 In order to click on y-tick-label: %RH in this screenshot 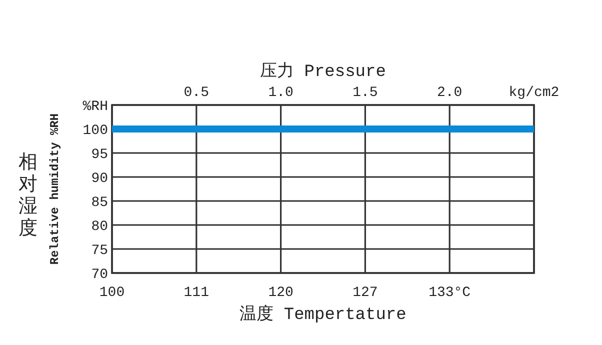, I will do `click(95, 107)`.